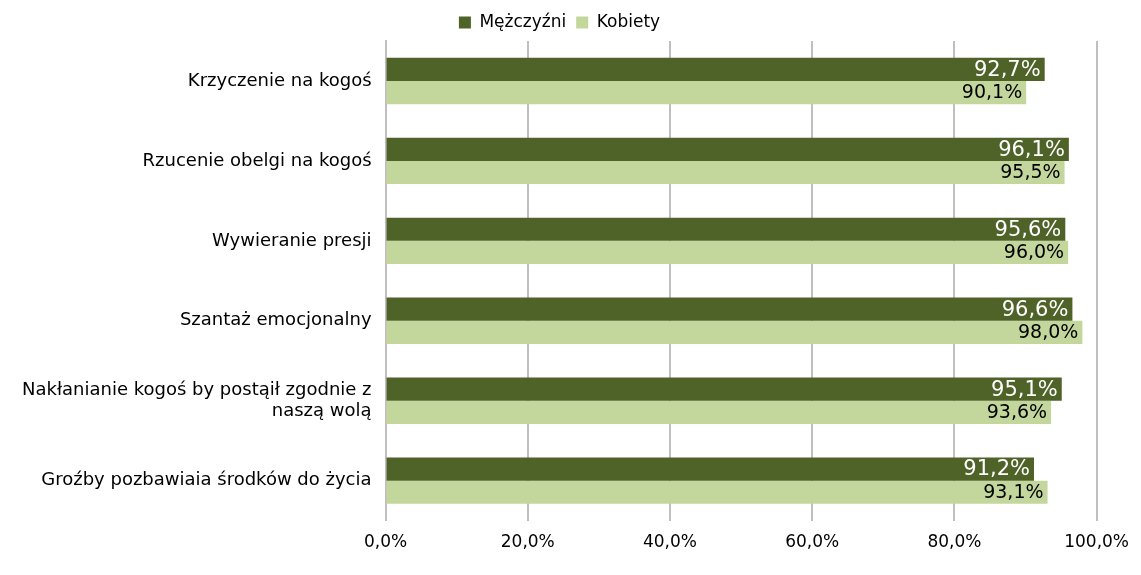 The width and height of the screenshot is (1141, 575). Describe the element at coordinates (1028, 228) in the screenshot. I see `data-label: 95,6%` at that location.